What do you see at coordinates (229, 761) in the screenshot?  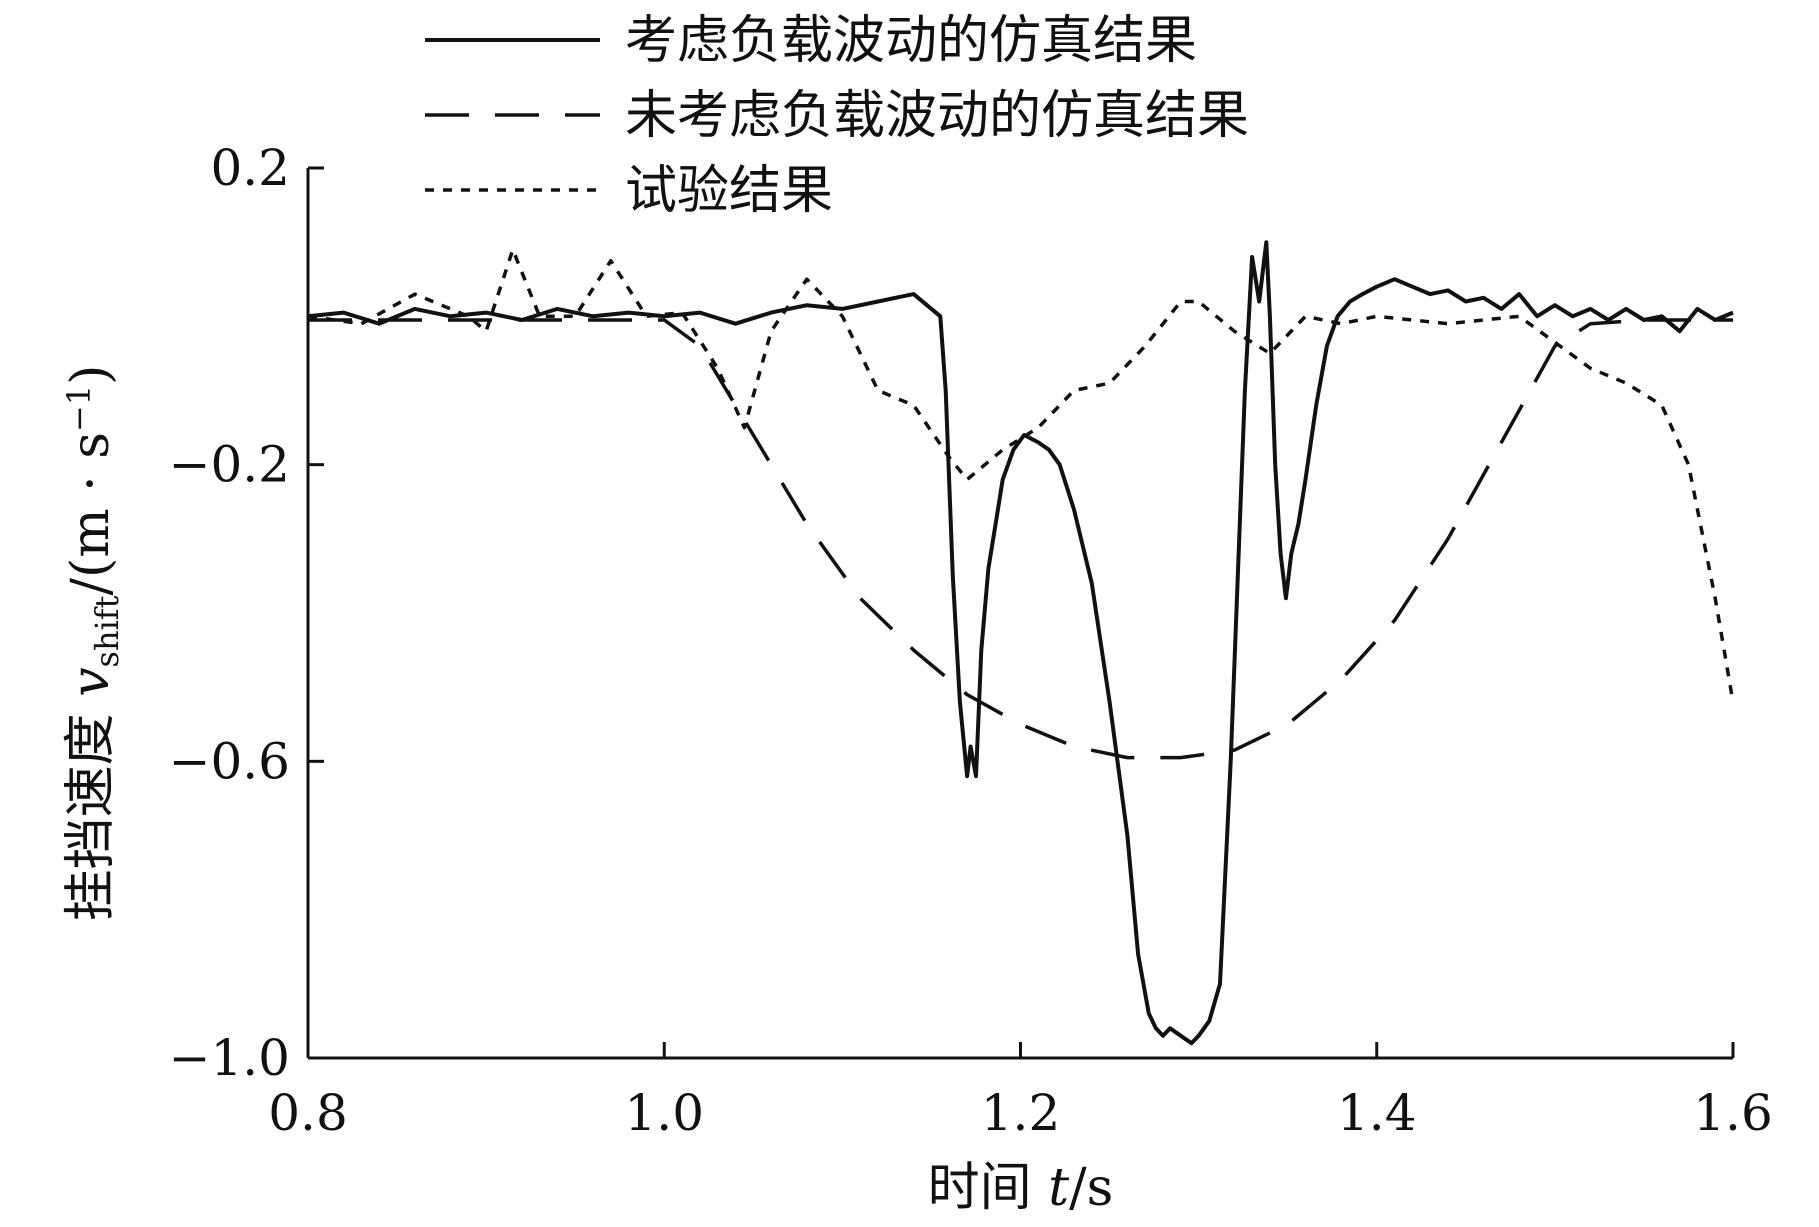 I see `y-tick-label: −0.6` at bounding box center [229, 761].